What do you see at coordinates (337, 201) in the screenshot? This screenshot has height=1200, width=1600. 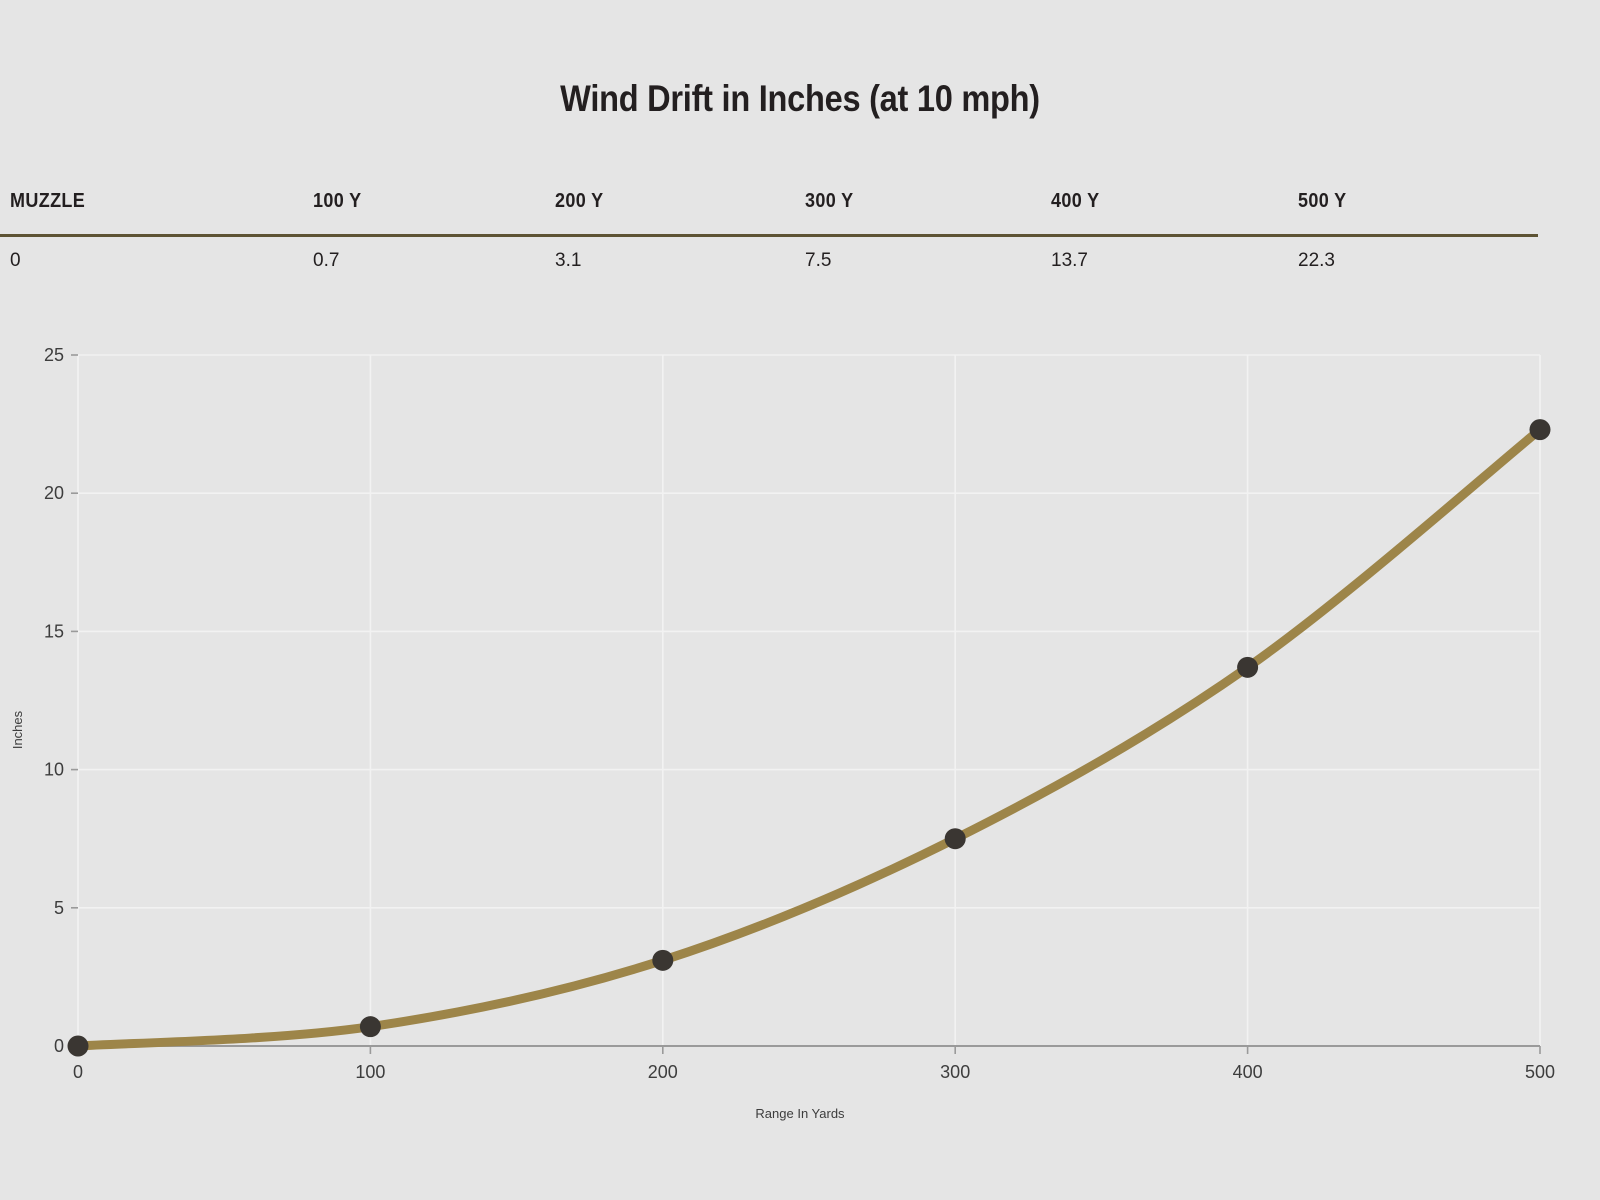 I see `table-header-100y: 100 Y` at bounding box center [337, 201].